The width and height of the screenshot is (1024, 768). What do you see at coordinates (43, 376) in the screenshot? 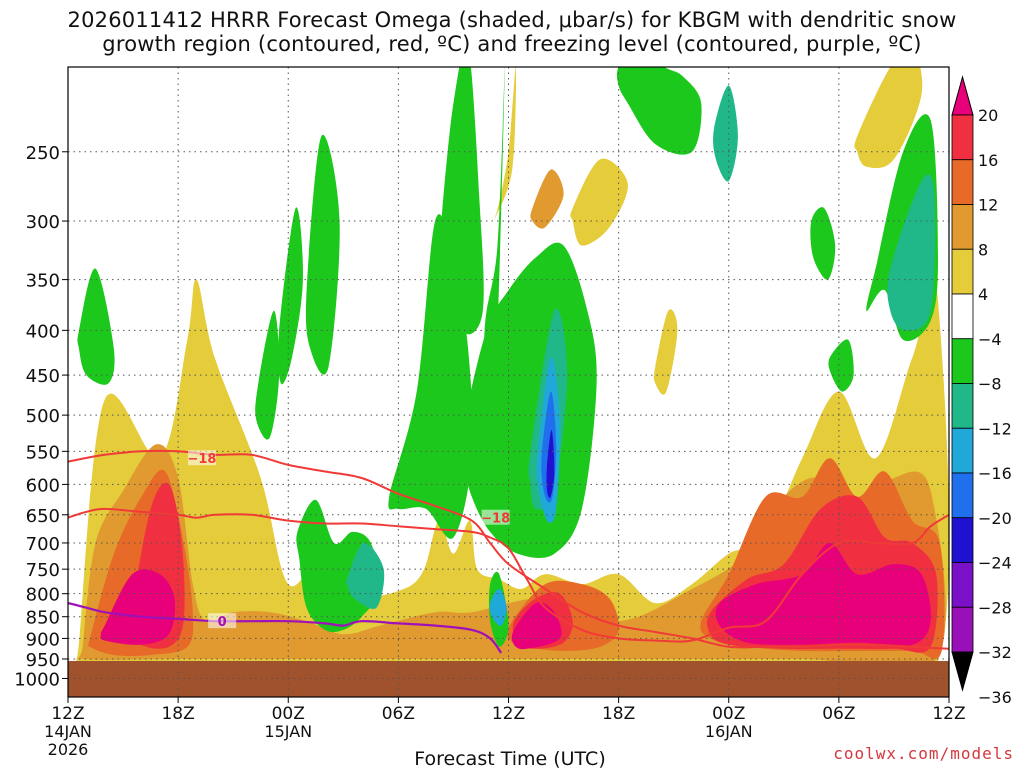
I see `y-tick-label-450: 450` at bounding box center [43, 376].